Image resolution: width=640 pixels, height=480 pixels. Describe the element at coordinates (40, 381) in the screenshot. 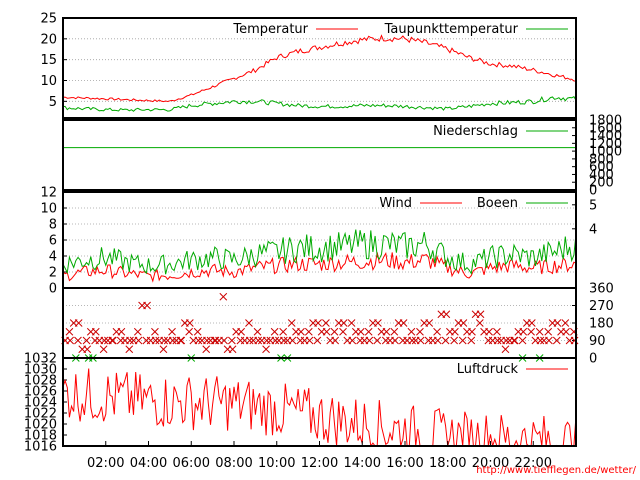

I see `y-tick-label: 1028` at that location.